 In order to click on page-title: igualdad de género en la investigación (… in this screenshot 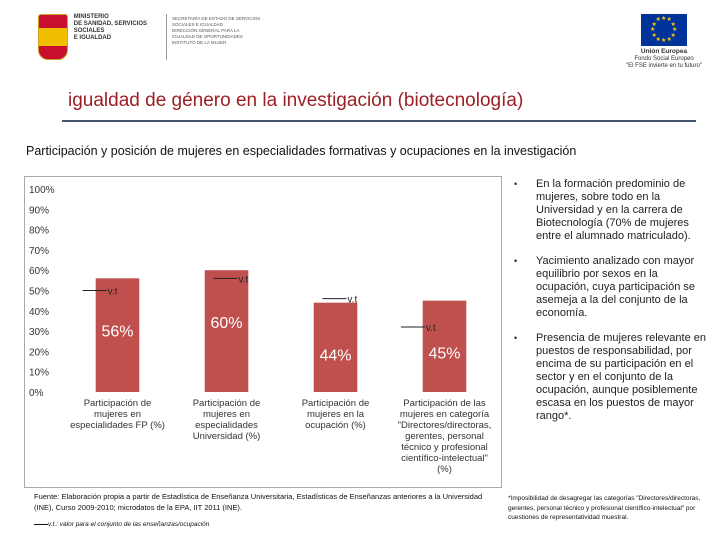, I will do `click(296, 100)`.